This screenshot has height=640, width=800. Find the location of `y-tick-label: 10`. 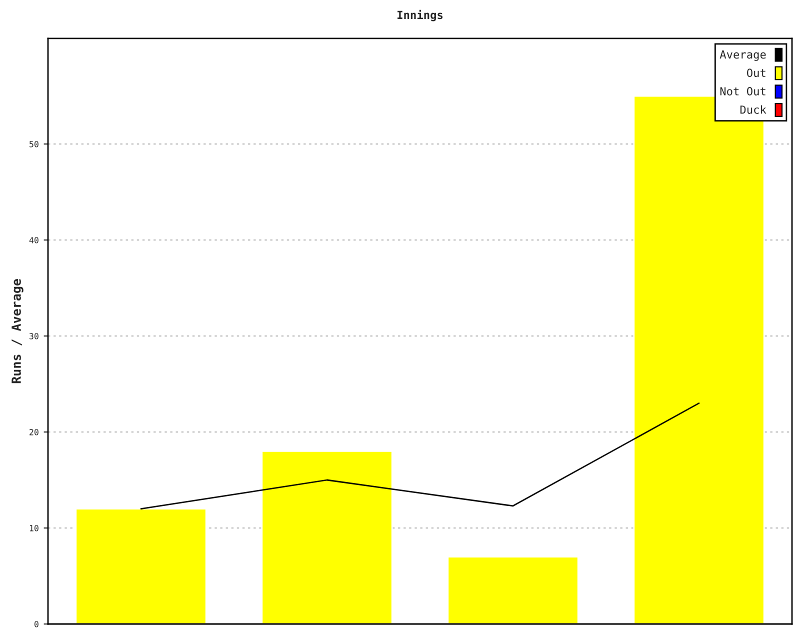

y-tick-label: 10 is located at coordinates (34, 528).